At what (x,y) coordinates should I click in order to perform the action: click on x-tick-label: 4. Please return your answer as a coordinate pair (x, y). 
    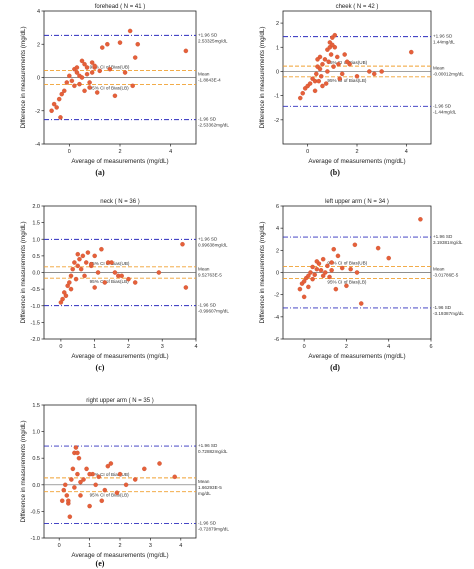
    Looking at the image, I should click on (180, 546).